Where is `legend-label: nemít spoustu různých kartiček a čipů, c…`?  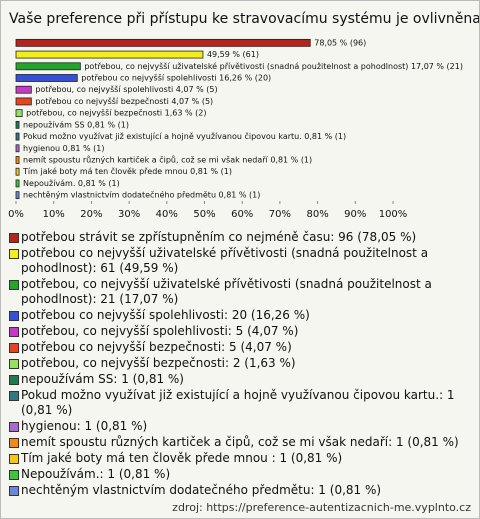
legend-label: nemít spoustu různých kartiček a čipů, c… is located at coordinates (240, 442).